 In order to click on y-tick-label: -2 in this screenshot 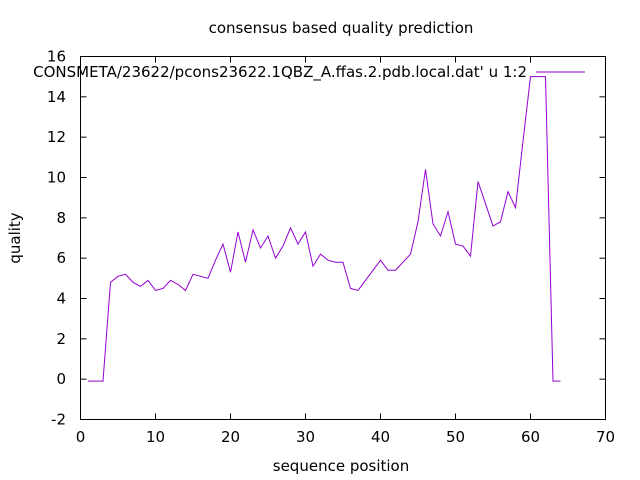, I will do `click(58, 420)`.